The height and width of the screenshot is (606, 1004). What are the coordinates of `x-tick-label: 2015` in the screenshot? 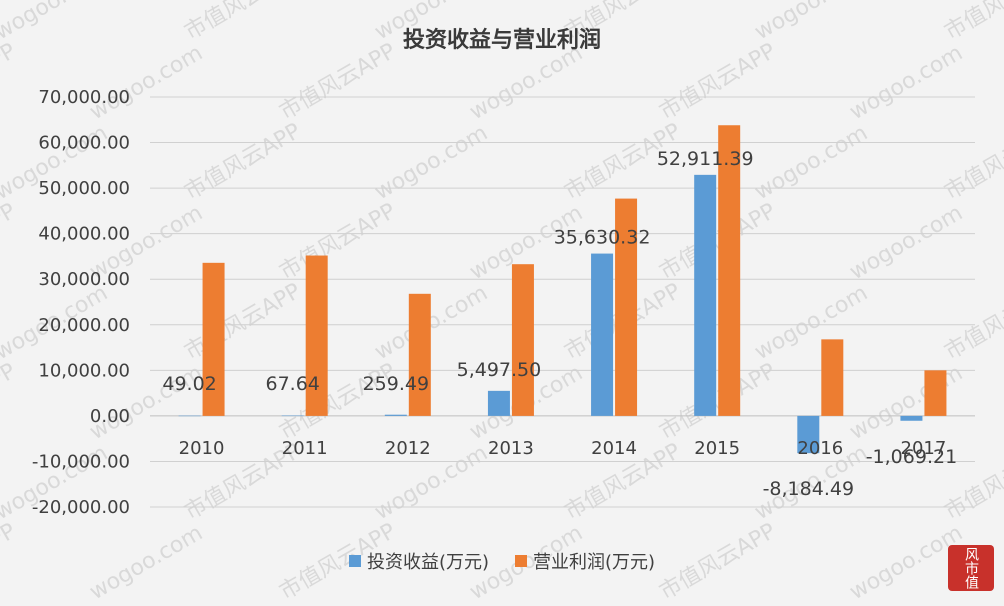 It's located at (717, 448).